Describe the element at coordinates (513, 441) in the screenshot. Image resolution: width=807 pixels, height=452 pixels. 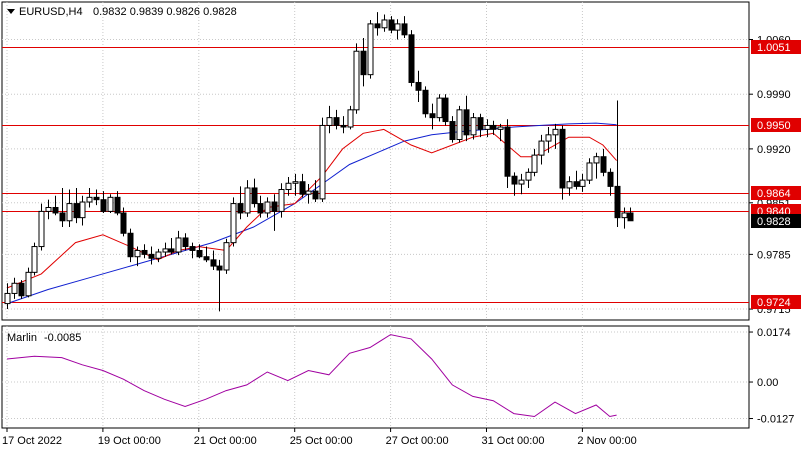
I see `time-tick-label: 31 Oct 00:00` at that location.